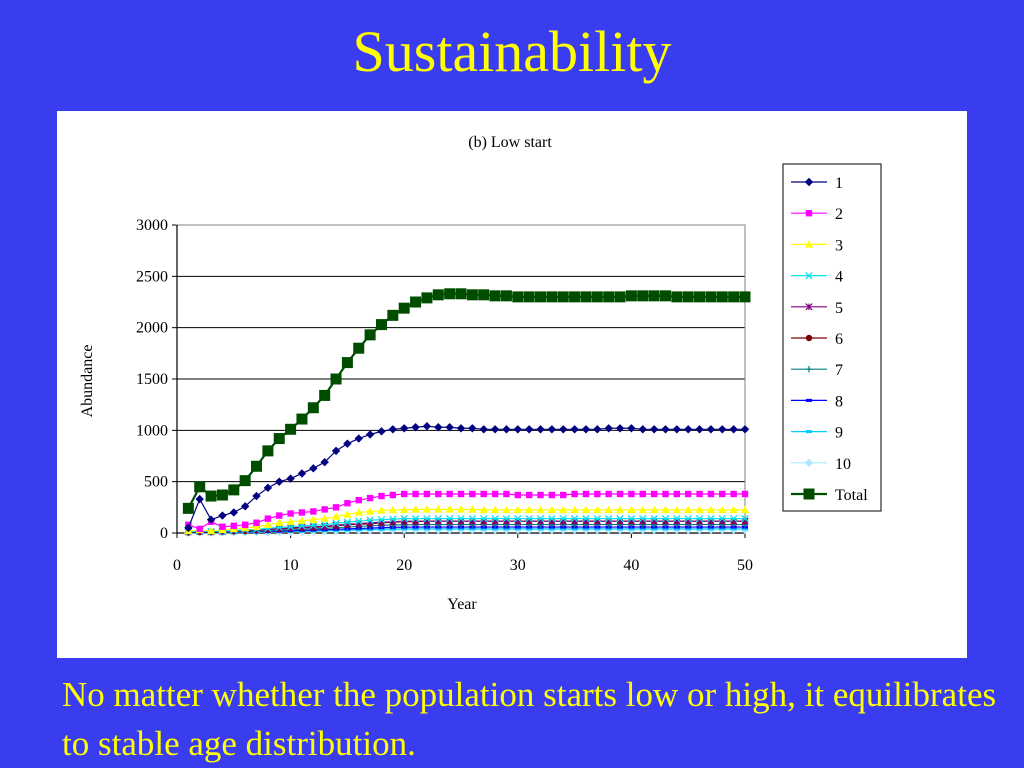 Image resolution: width=1024 pixels, height=768 pixels. Describe the element at coordinates (817, 183) in the screenshot. I see `legend-item: 1` at that location.